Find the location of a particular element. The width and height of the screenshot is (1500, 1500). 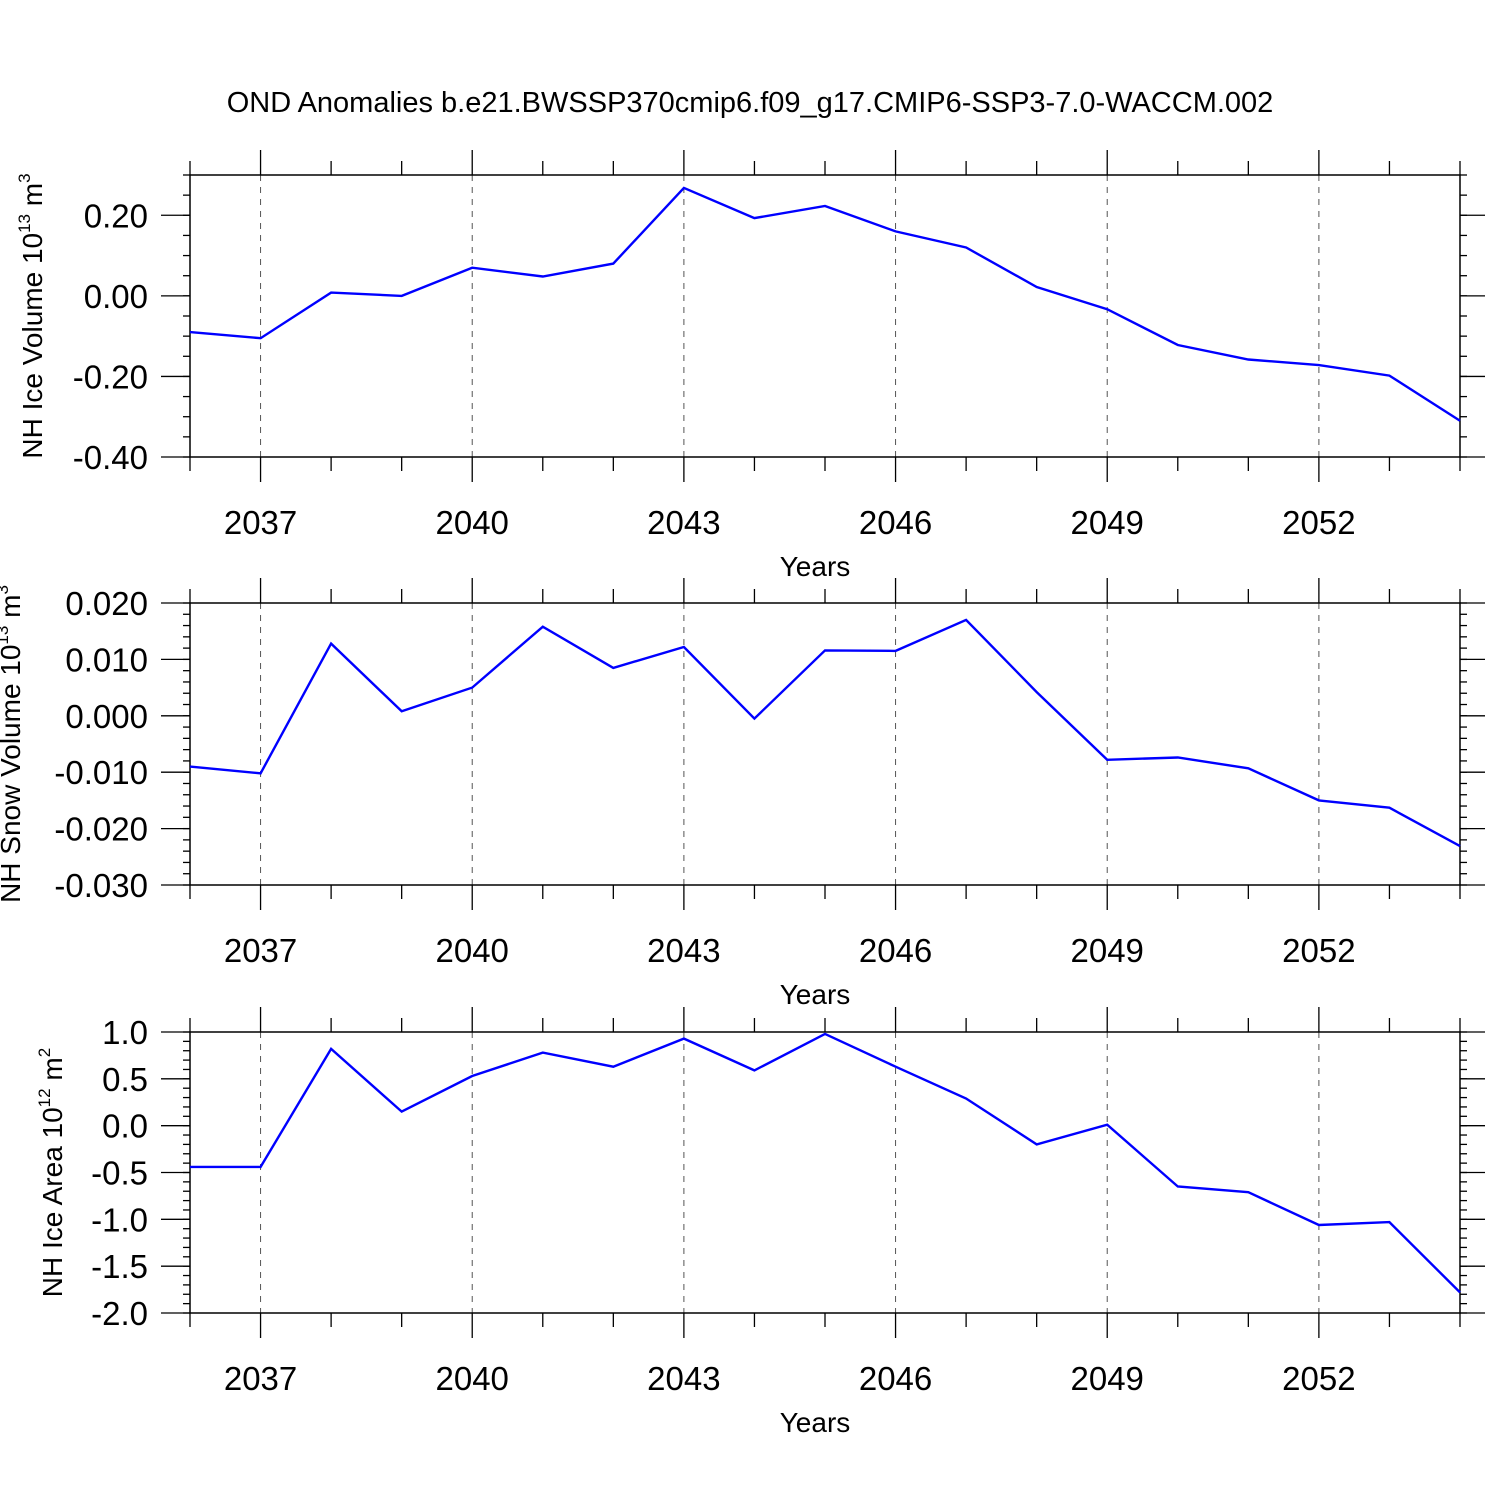

y-tick-label: 0.20 is located at coordinates (116, 215).